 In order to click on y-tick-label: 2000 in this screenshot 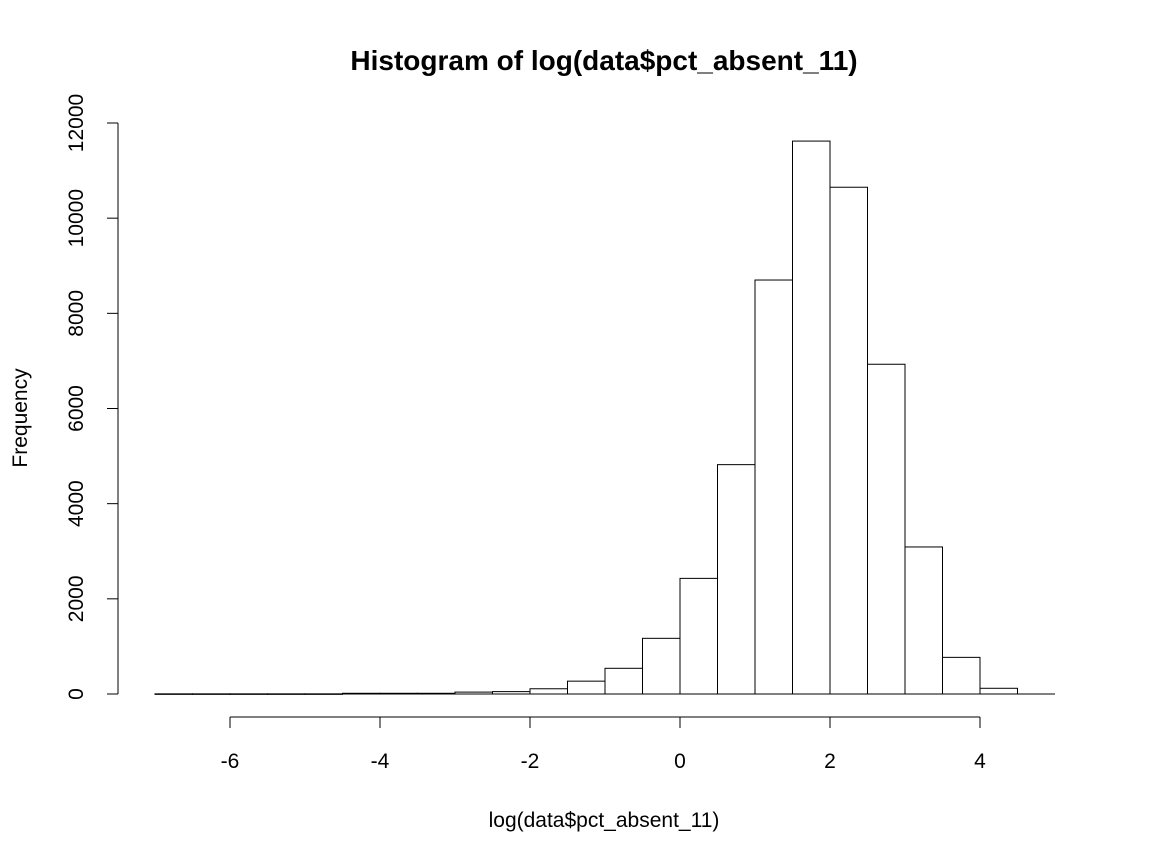, I will do `click(76, 598)`.